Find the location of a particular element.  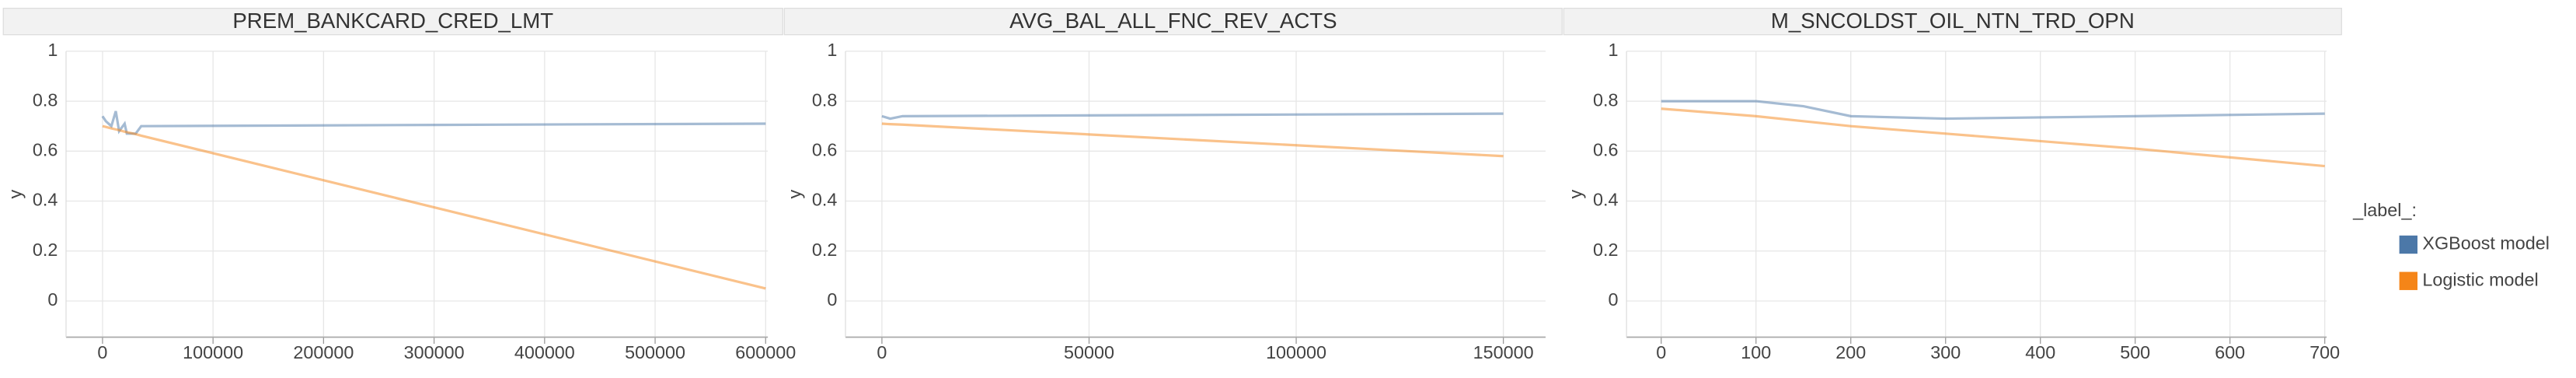

x-tick-label: 200 is located at coordinates (1850, 352).